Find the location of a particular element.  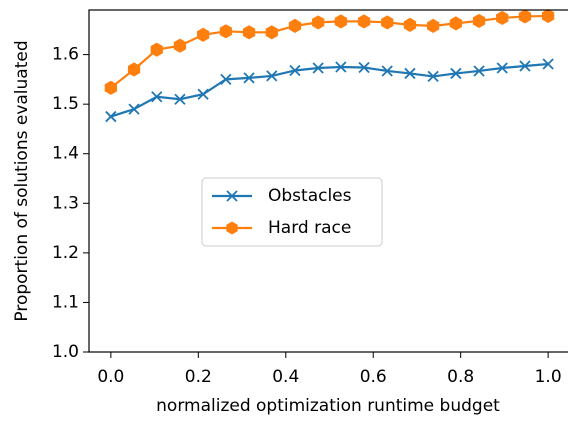

x-tick-label: 1.0 is located at coordinates (548, 377).